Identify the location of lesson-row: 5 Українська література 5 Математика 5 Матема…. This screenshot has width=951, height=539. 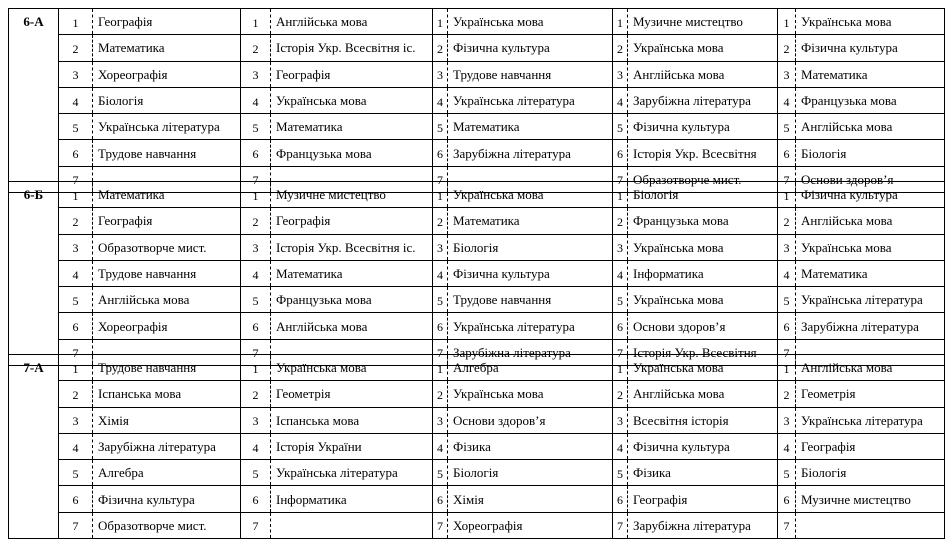
(477, 127).